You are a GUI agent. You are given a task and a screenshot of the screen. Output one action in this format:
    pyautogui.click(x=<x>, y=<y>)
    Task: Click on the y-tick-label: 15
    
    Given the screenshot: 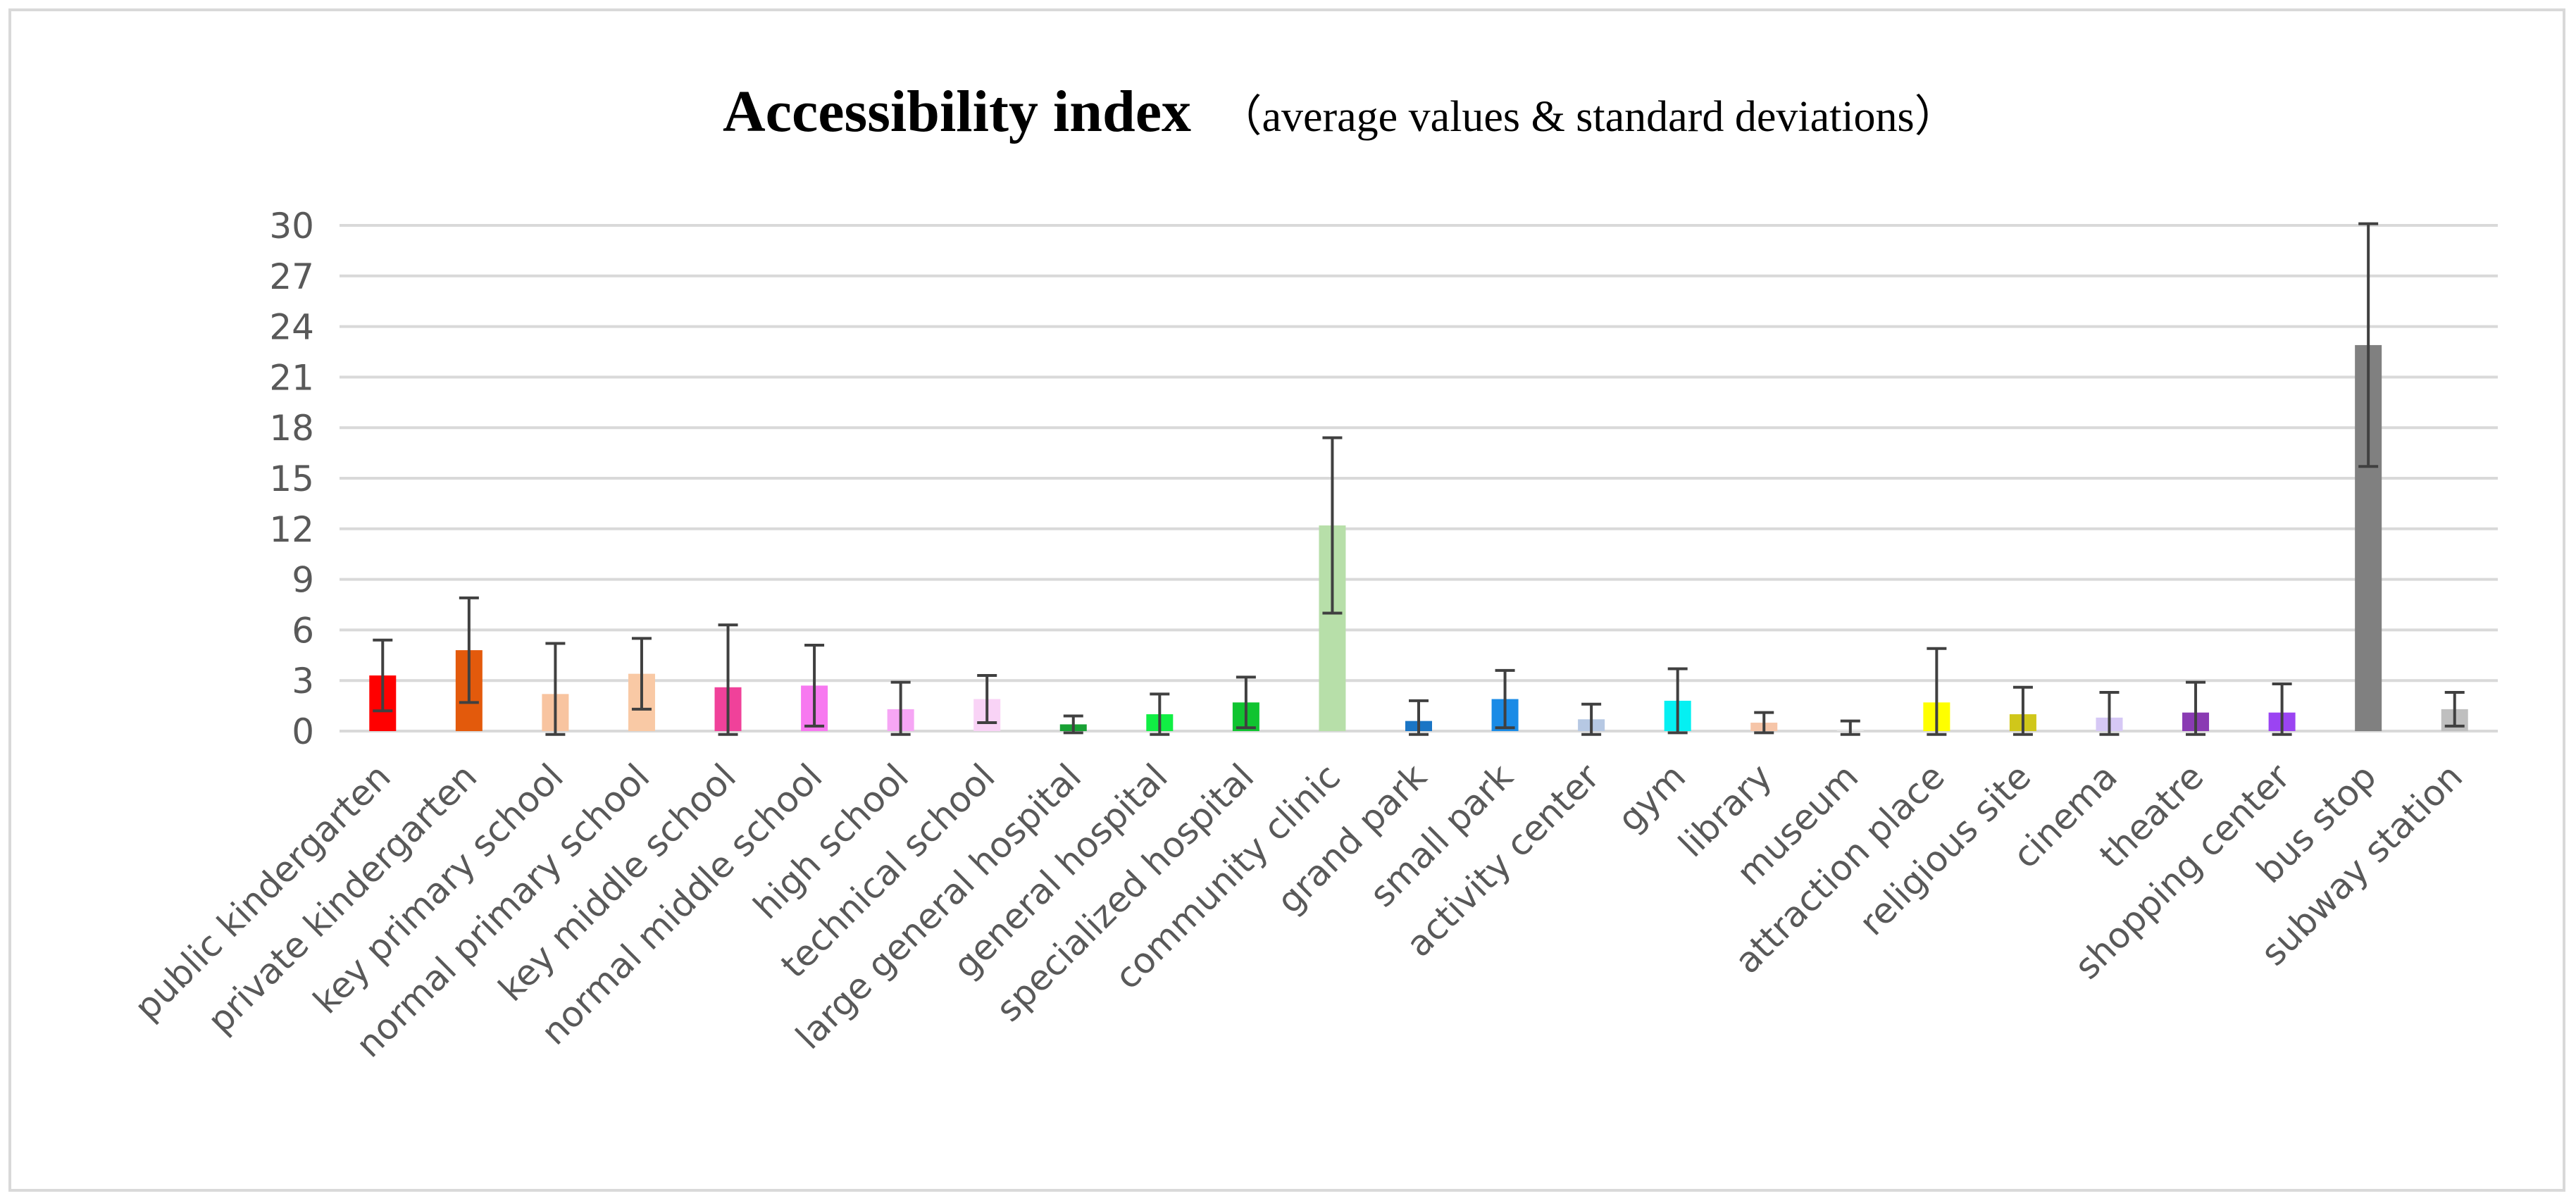 What is the action you would take?
    pyautogui.click(x=291, y=479)
    